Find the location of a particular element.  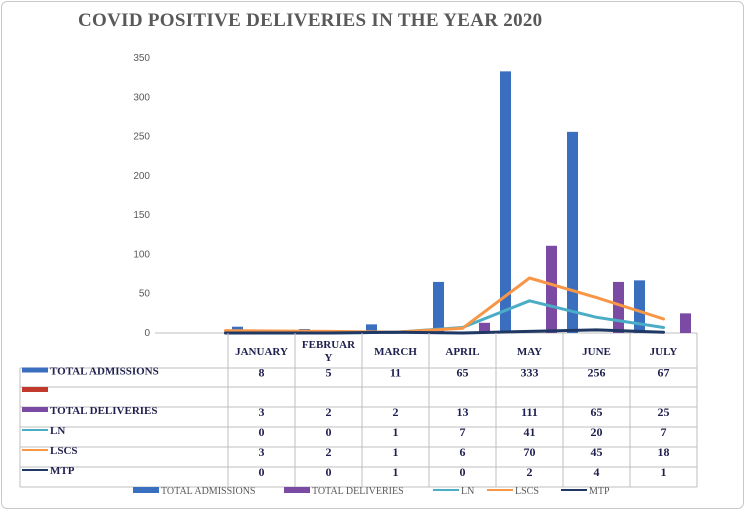

line-mtp is located at coordinates (444, 331).